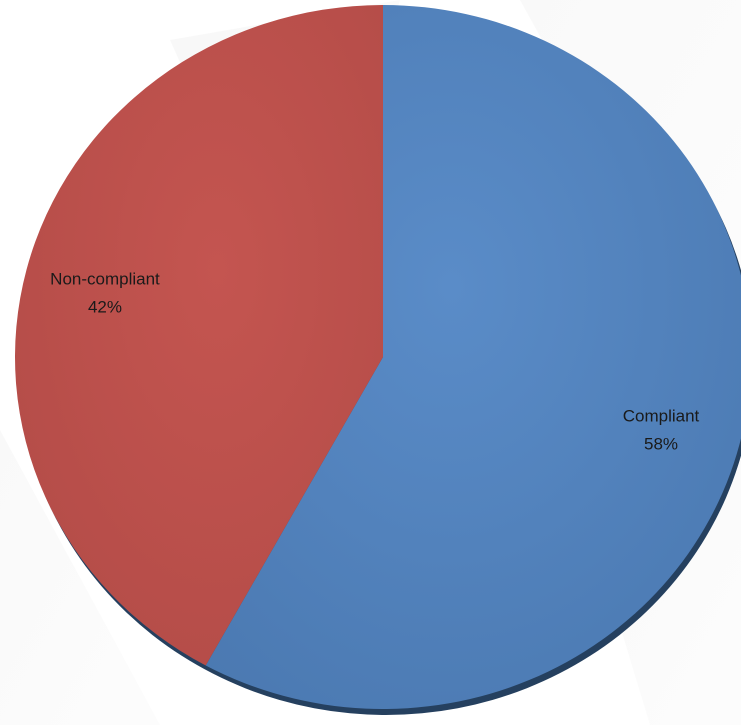 The image size is (741, 725). What do you see at coordinates (105, 279) in the screenshot?
I see `slice-label-name: Non-compliant` at bounding box center [105, 279].